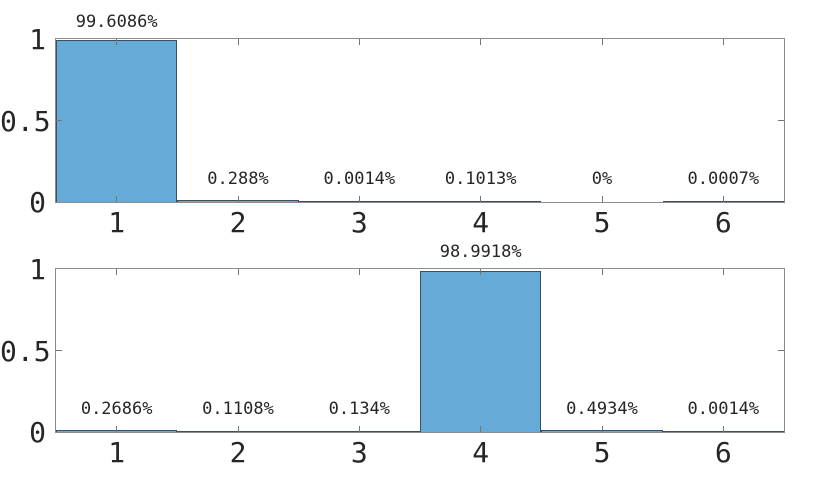  What do you see at coordinates (116, 409) in the screenshot?
I see `bar-value-label: 0.2686%` at bounding box center [116, 409].